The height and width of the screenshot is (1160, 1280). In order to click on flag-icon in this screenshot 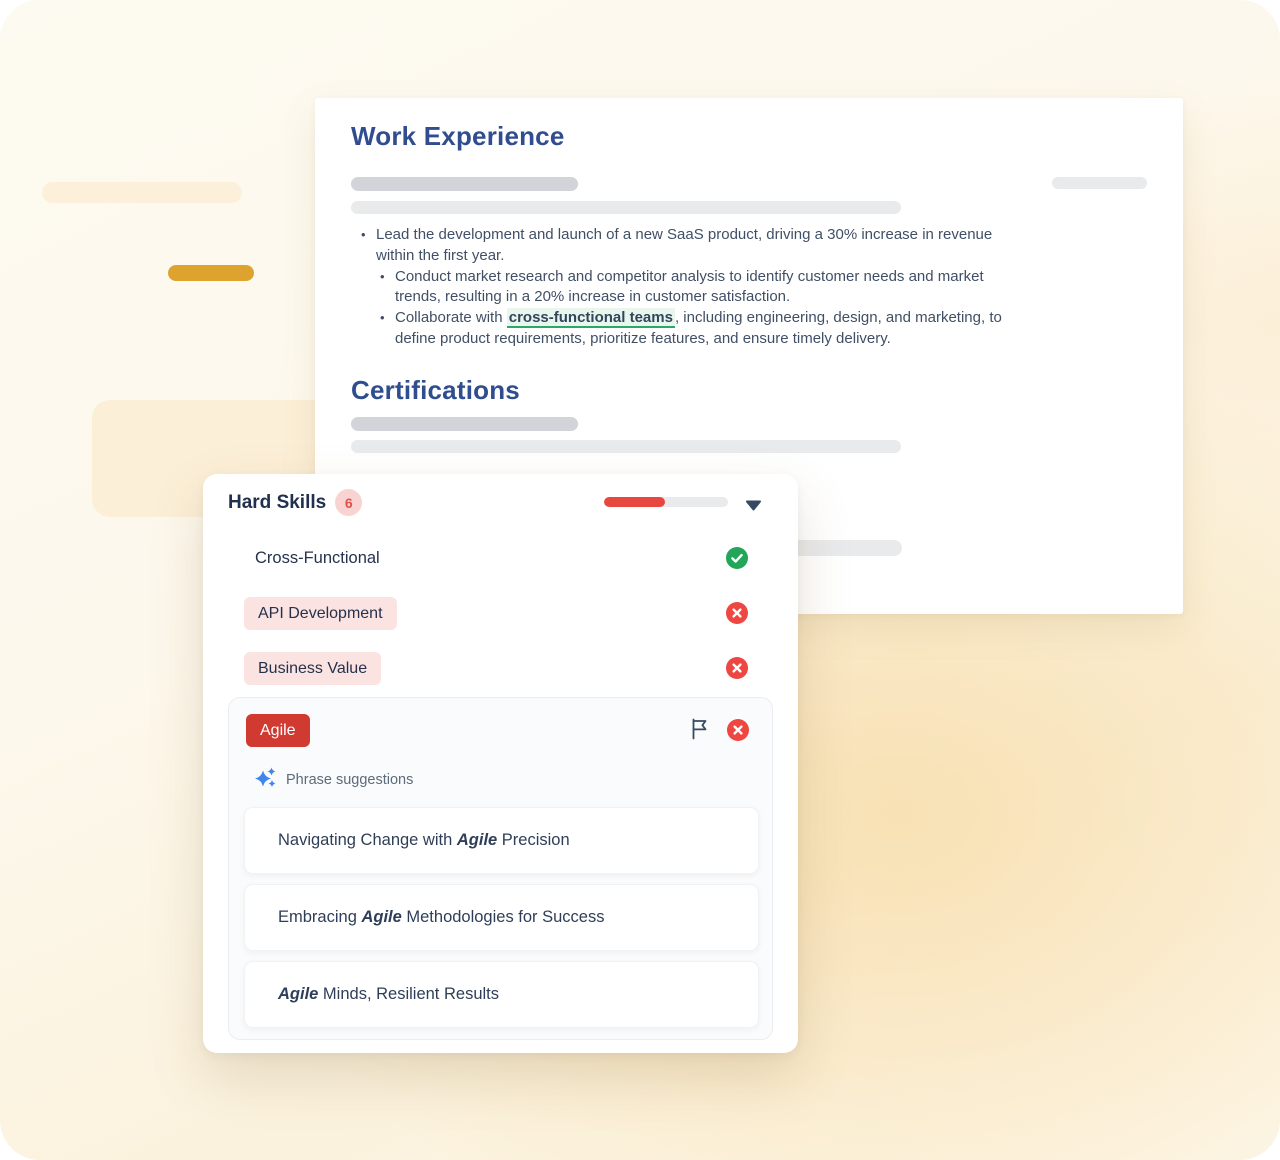, I will do `click(698, 728)`.